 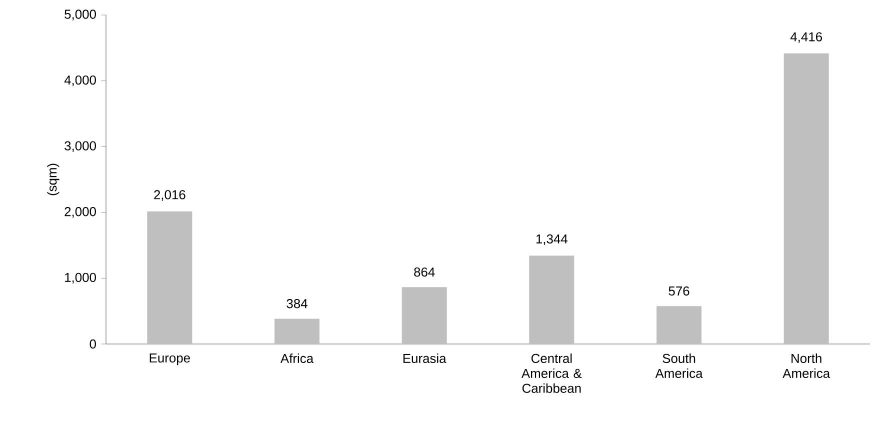 What do you see at coordinates (424, 272) in the screenshot?
I see `data-label: 864` at bounding box center [424, 272].